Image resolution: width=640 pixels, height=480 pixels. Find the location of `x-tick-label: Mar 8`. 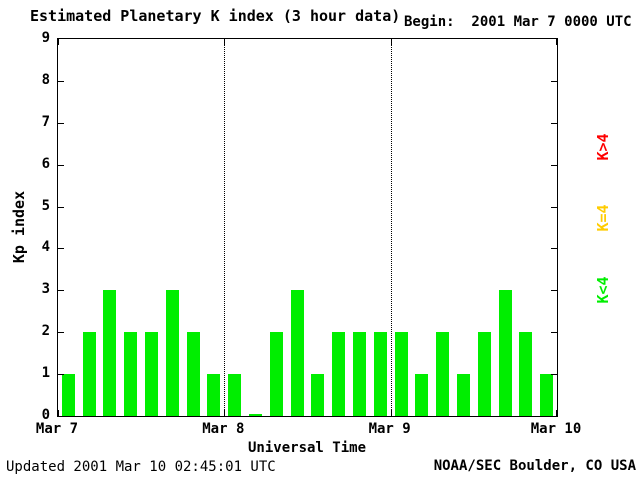

x-tick-label: Mar 8 is located at coordinates (223, 429).